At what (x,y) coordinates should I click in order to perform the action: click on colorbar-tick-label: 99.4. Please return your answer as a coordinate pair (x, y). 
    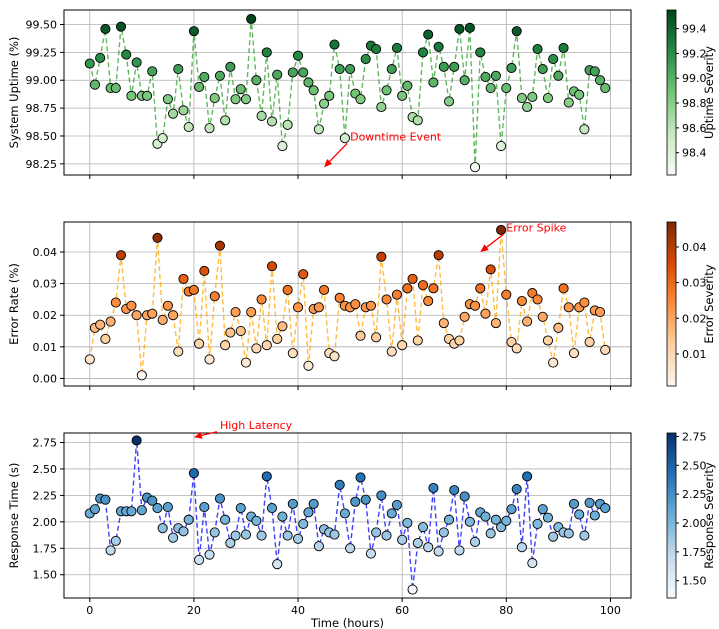
    Looking at the image, I should click on (694, 29).